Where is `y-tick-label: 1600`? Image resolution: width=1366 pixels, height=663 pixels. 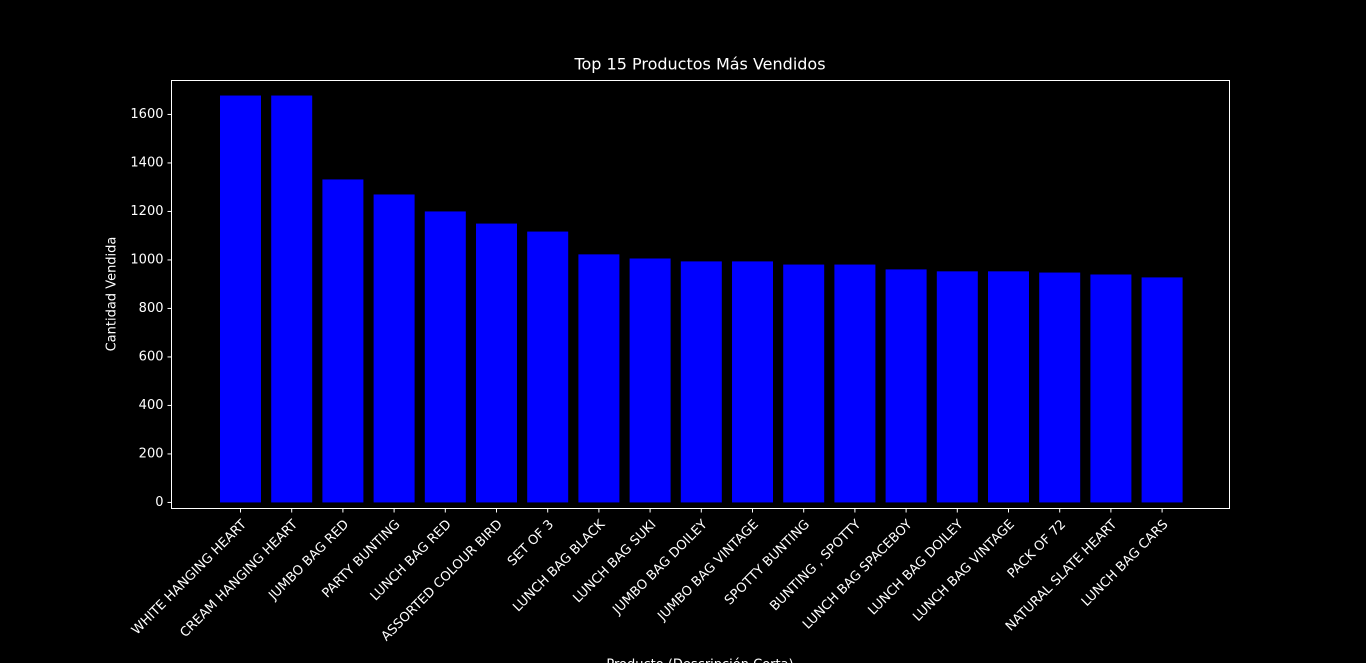
y-tick-label: 1600 is located at coordinates (146, 114).